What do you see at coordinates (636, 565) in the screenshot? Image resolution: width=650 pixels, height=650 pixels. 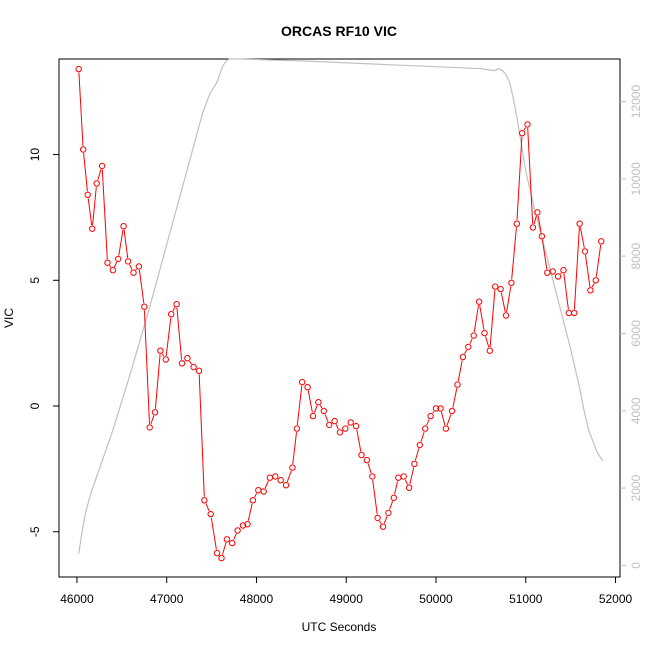 I see `y2-tick-label: 0` at bounding box center [636, 565].